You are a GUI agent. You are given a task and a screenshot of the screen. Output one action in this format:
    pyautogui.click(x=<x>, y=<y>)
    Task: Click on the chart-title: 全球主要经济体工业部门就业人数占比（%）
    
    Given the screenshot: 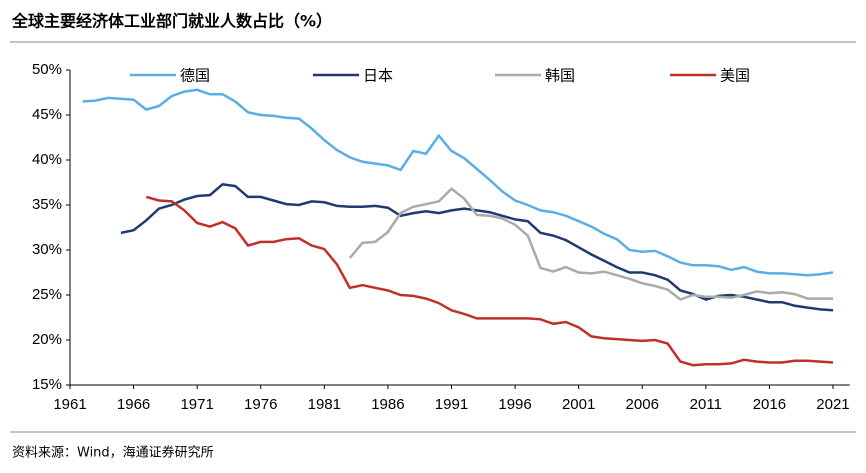 What is the action you would take?
    pyautogui.click(x=171, y=21)
    